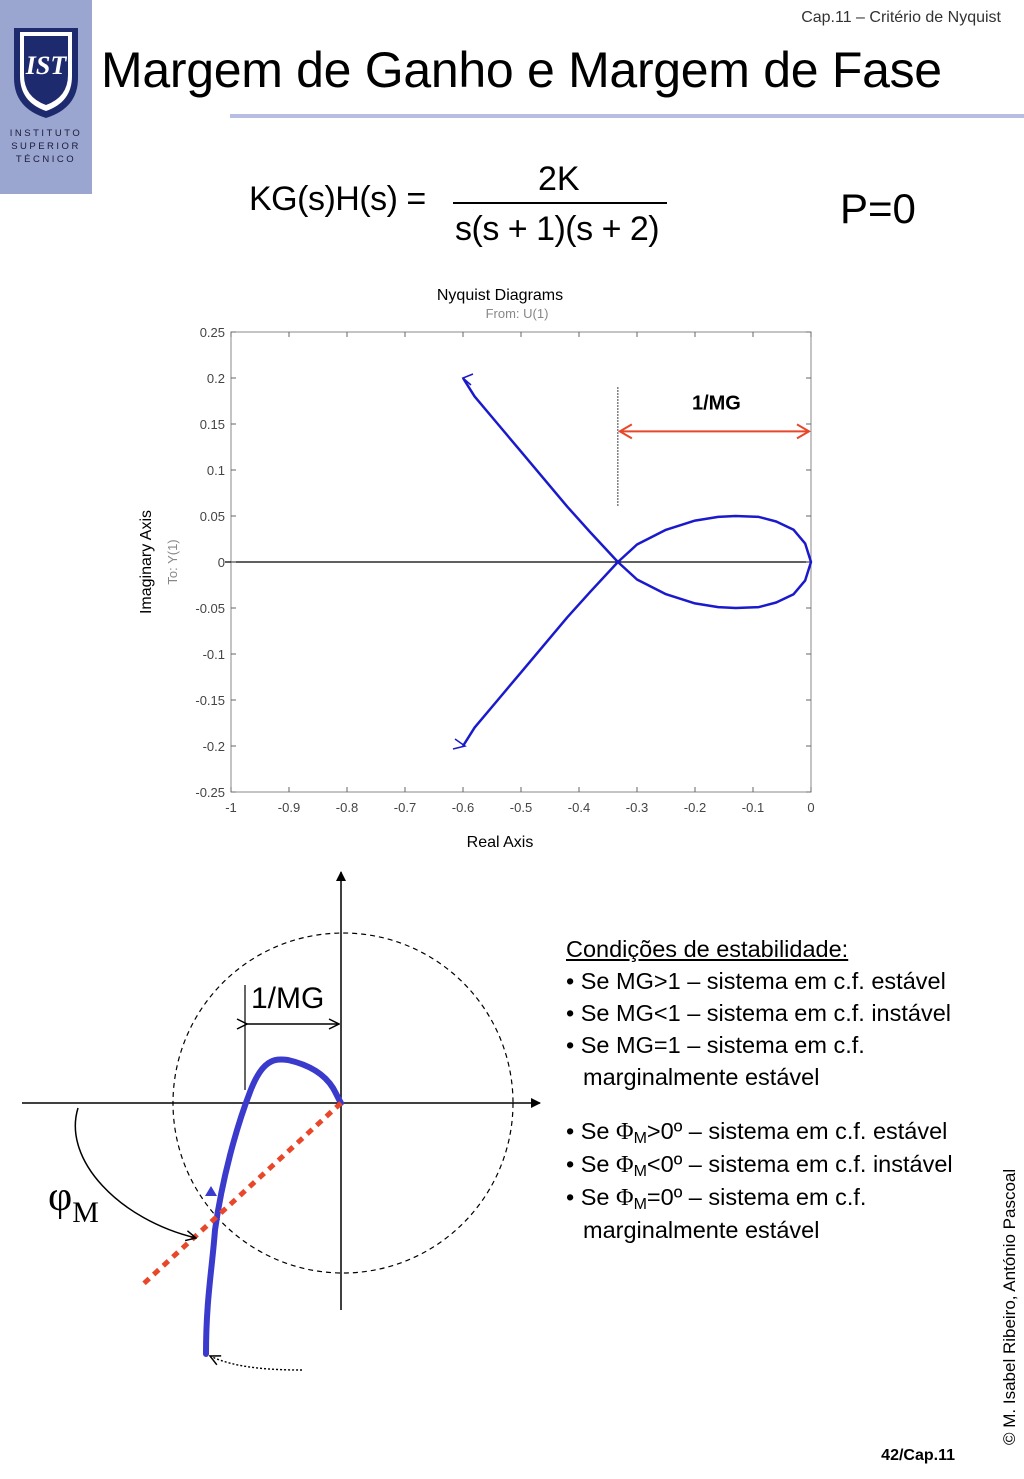 The image size is (1024, 1479). I want to click on equation-lhs: KG(s)H(s) =, so click(337, 199).